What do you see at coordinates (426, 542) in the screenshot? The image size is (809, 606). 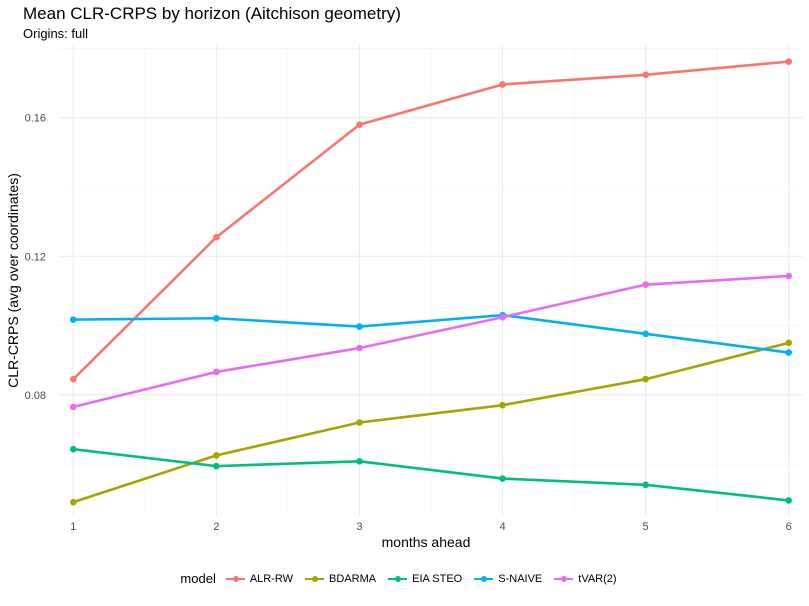 I see `x-axis-title: months ahead` at bounding box center [426, 542].